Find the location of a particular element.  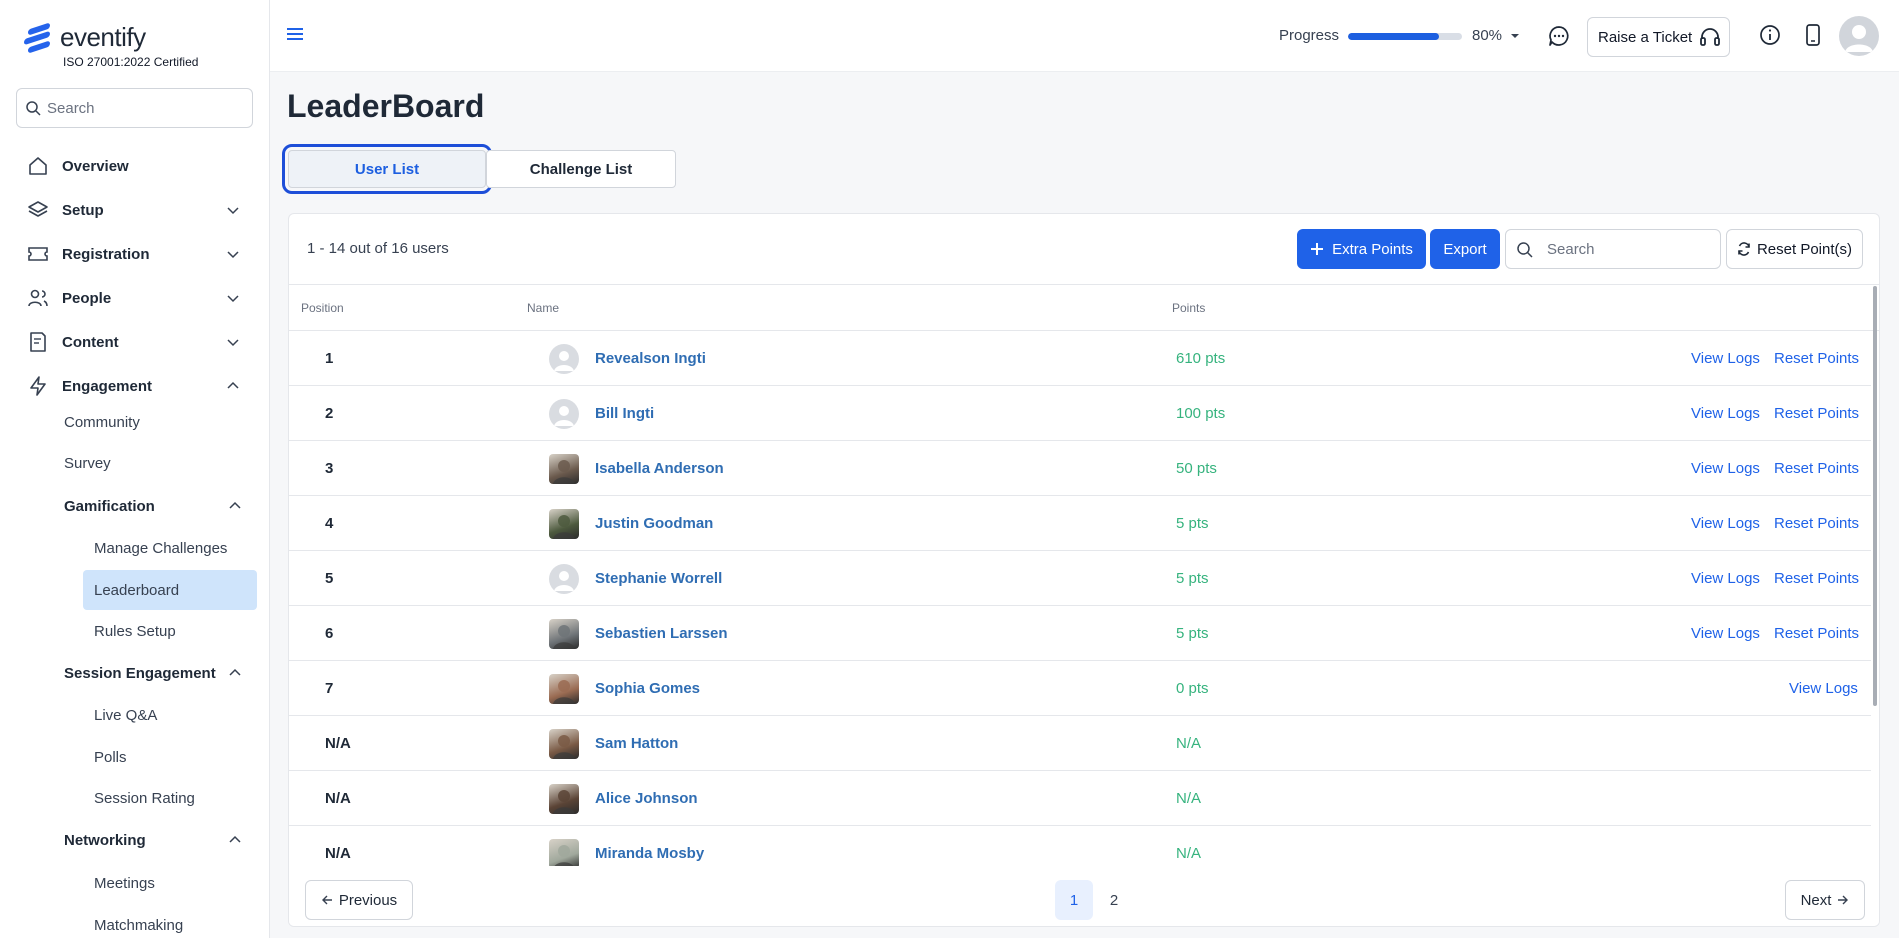

sidebar-item-live-qa: Live Q&A is located at coordinates (126, 715).